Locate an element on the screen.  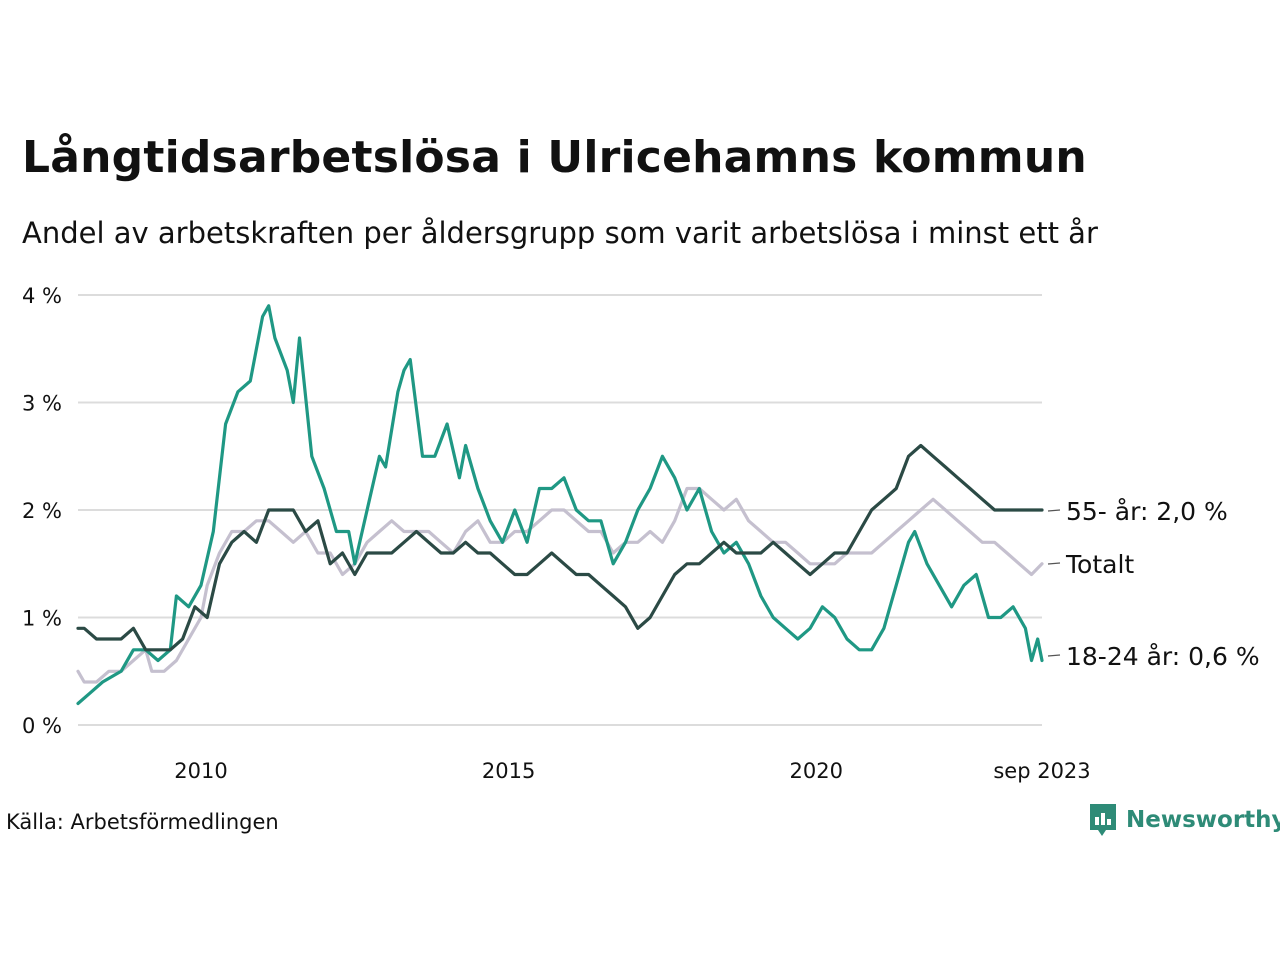
x-tick-label: 2010 is located at coordinates (200, 771).